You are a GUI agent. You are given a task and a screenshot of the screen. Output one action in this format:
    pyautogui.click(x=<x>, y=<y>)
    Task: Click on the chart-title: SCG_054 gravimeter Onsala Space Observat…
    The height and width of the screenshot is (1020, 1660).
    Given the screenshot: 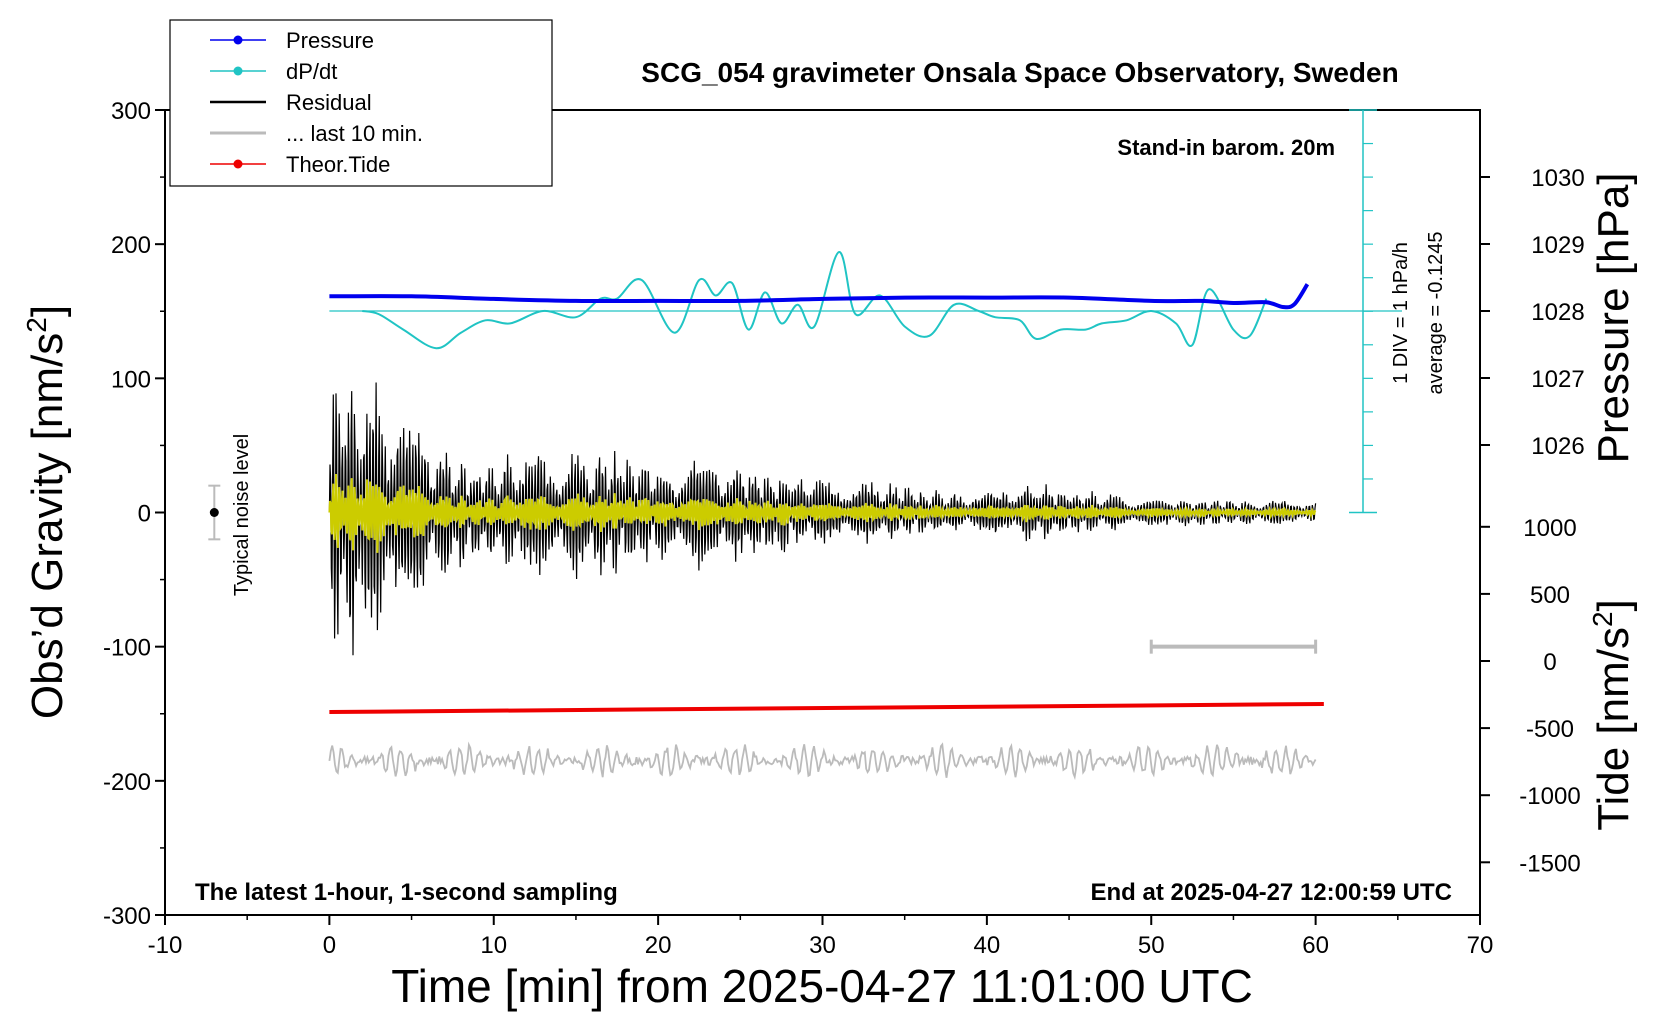 What is the action you would take?
    pyautogui.click(x=1019, y=72)
    